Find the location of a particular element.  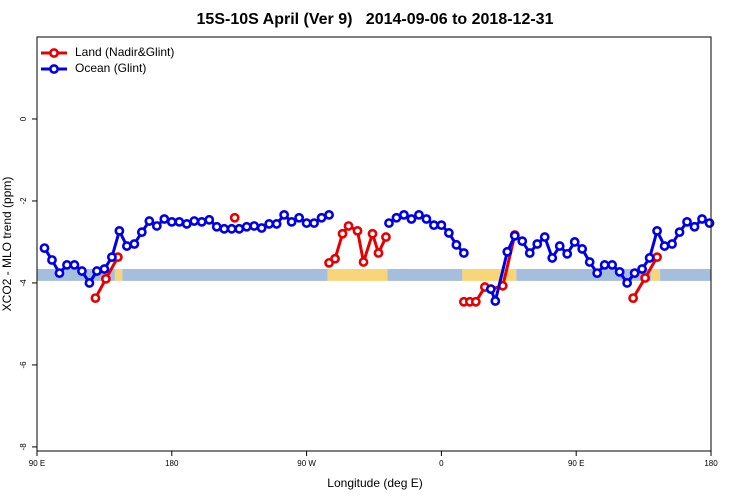

y-tick-label: 0 is located at coordinates (23, 118).